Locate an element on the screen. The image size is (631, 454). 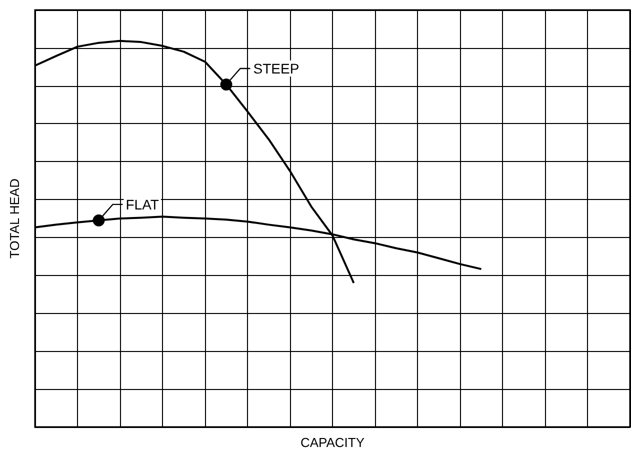
annotation: FLAT is located at coordinates (143, 204).